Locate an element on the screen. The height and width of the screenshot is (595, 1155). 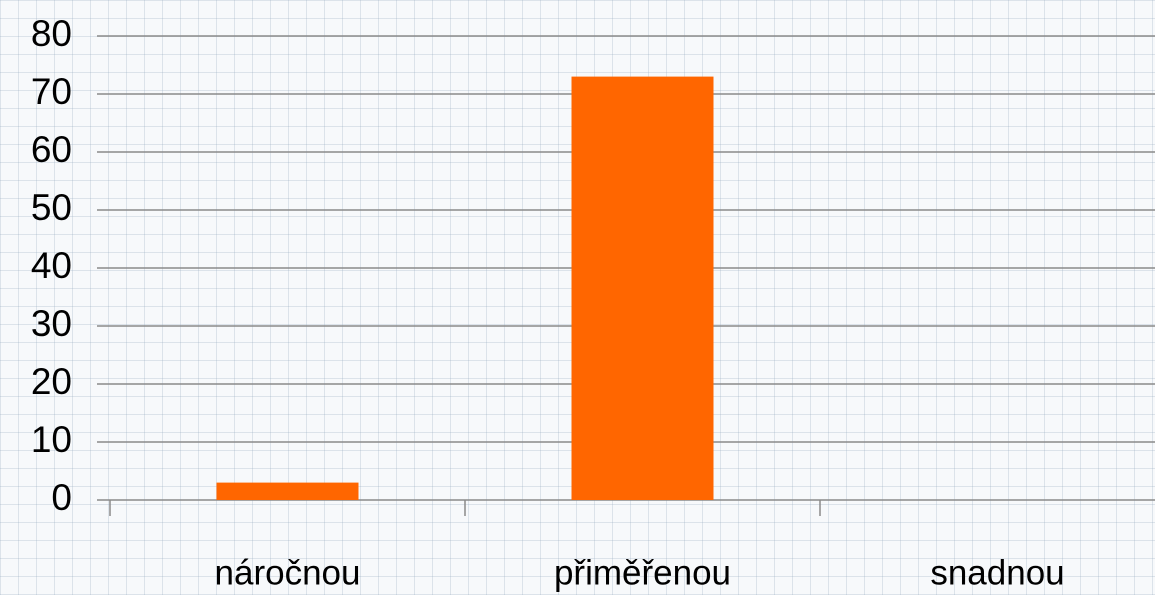
y-tick-label: 30 is located at coordinates (51, 323).